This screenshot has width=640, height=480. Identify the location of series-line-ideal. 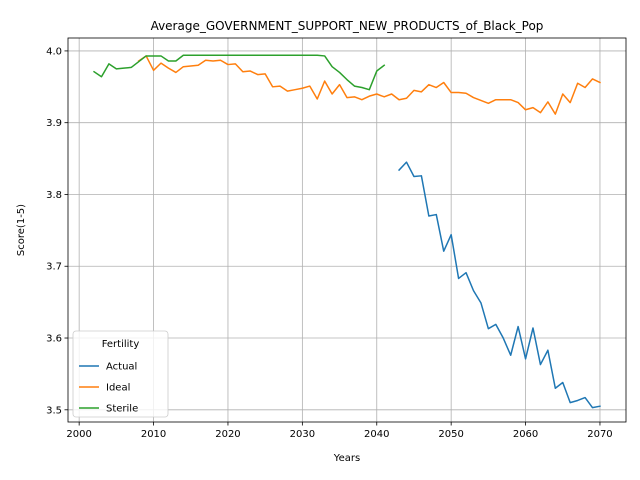
(369, 85).